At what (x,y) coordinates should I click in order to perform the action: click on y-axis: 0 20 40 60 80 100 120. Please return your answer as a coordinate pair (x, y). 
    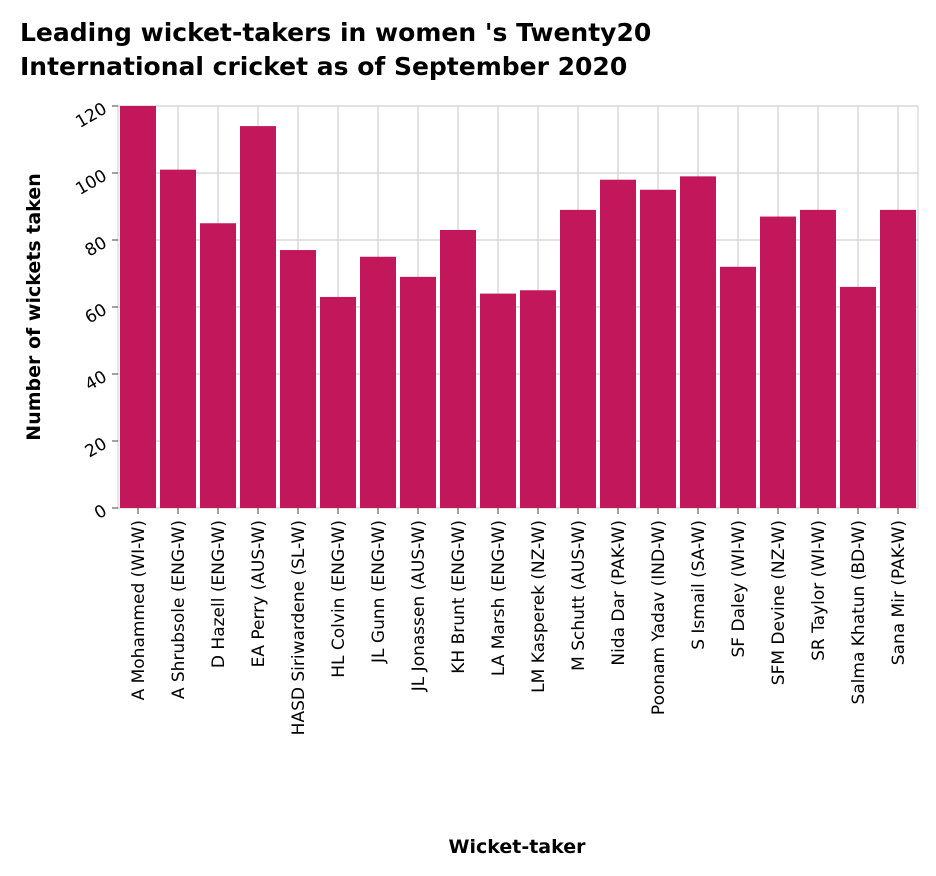
    Looking at the image, I should click on (95, 311).